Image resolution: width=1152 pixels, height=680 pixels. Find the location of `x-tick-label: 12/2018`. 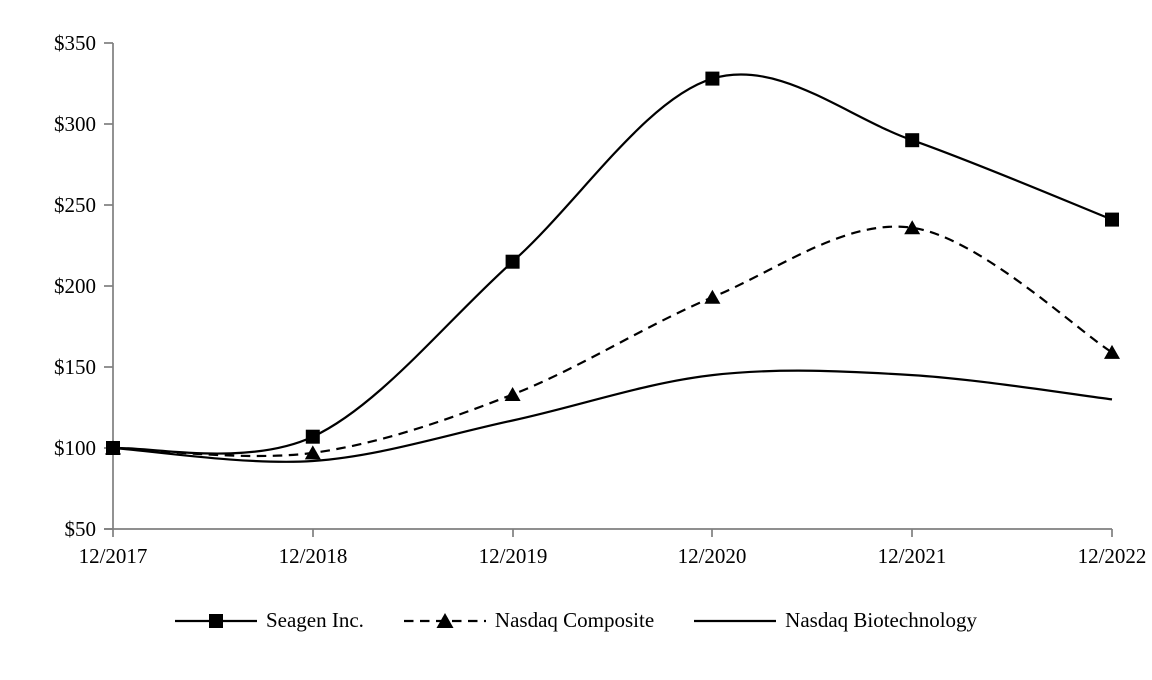

x-tick-label: 12/2018 is located at coordinates (313, 556).